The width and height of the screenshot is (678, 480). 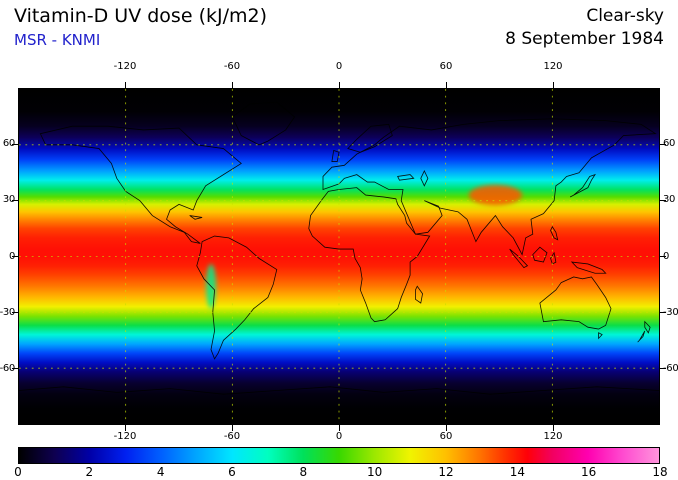 I want to click on figure-date: 8 September 1984, so click(x=584, y=39).